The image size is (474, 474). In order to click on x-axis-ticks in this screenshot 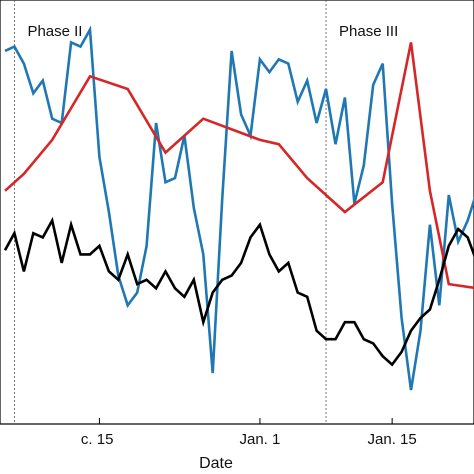, I will do `click(245, 421)`.